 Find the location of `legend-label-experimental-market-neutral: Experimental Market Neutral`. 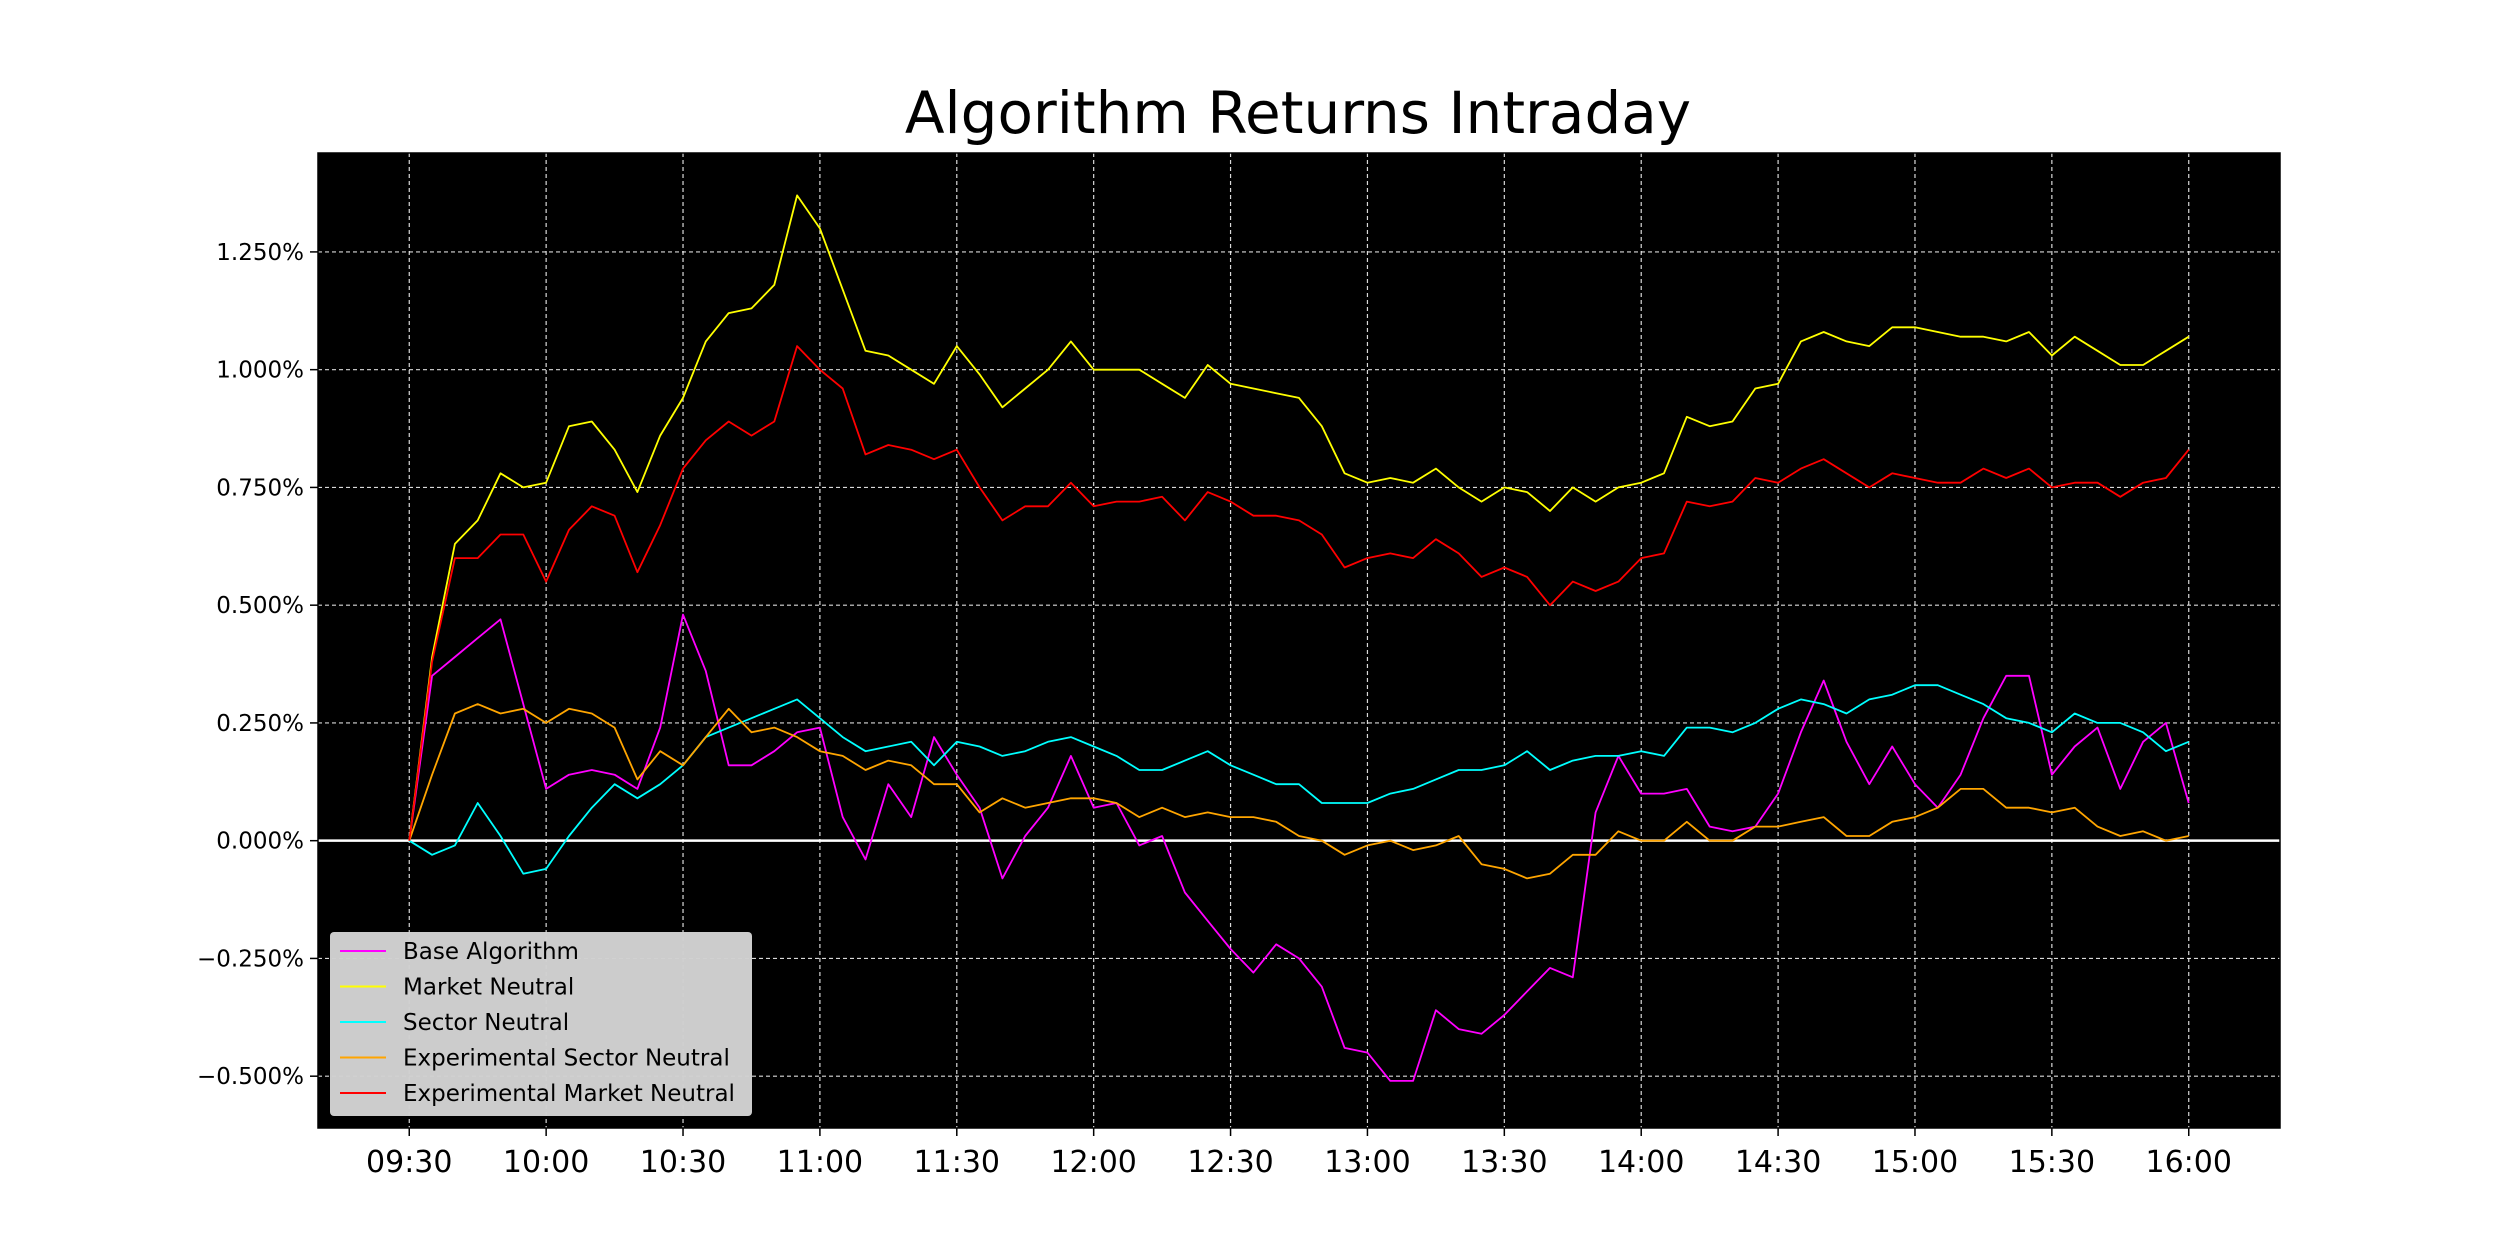

legend-label-experimental-market-neutral: Experimental Market Neutral is located at coordinates (569, 1094).